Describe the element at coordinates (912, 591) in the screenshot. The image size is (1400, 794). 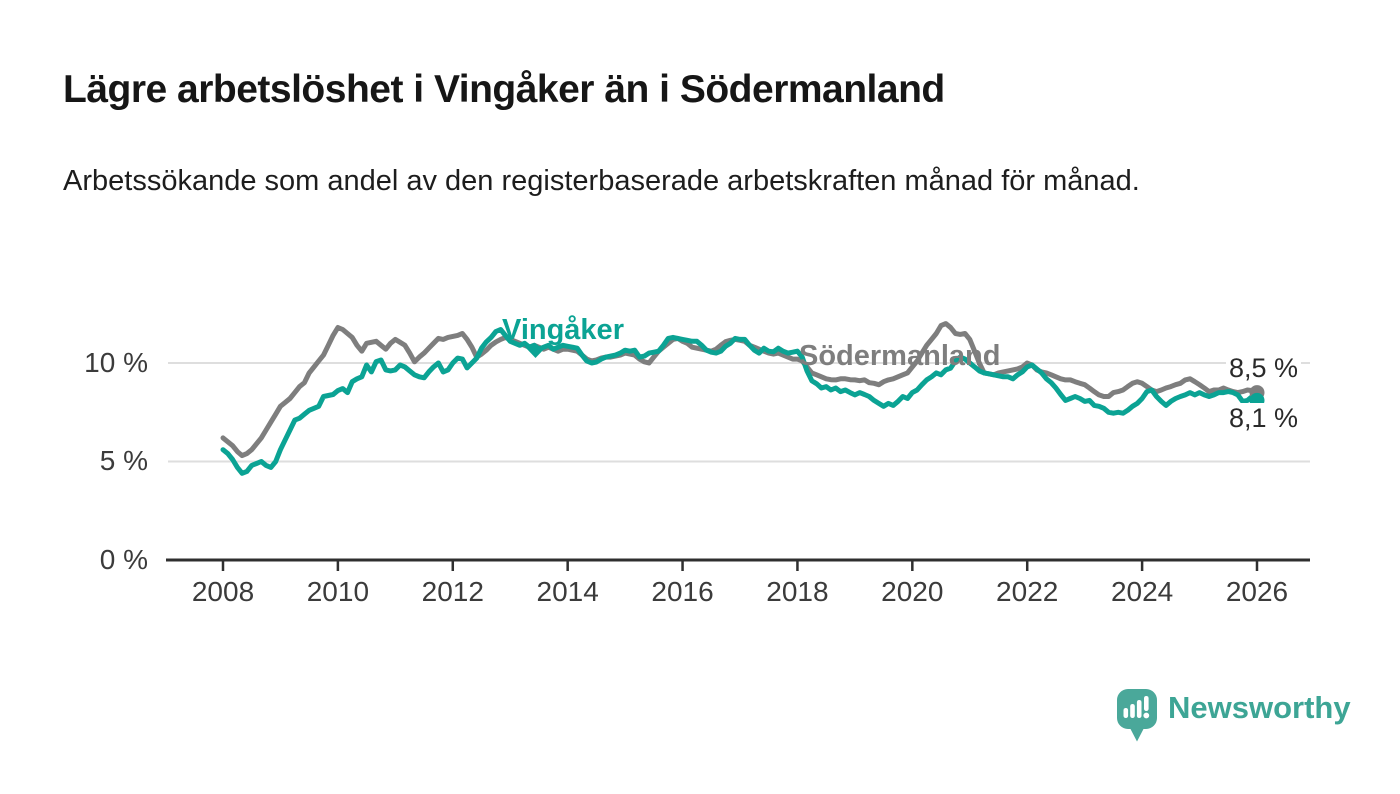
I see `x-tick-label: 2020` at that location.